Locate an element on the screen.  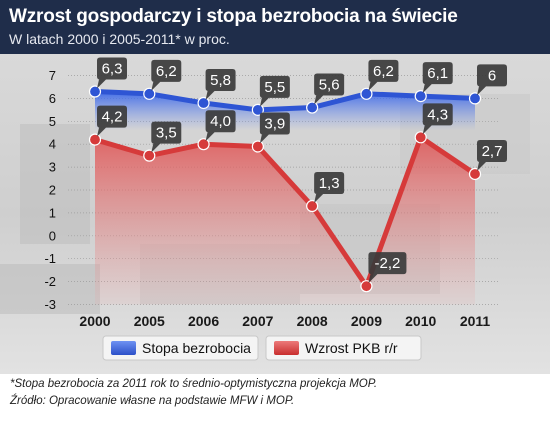
data-label: 6 is located at coordinates (492, 80).